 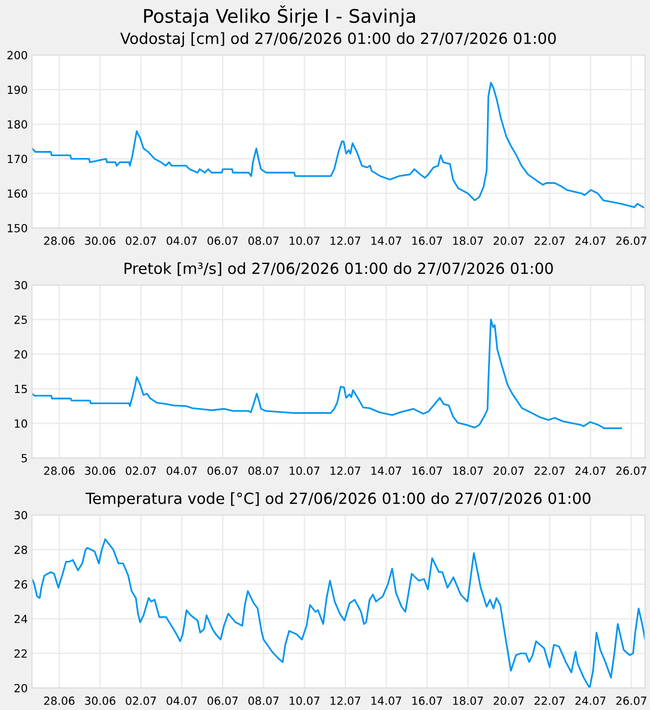 What do you see at coordinates (21, 423) in the screenshot?
I see `y-tick-label: 10` at bounding box center [21, 423].